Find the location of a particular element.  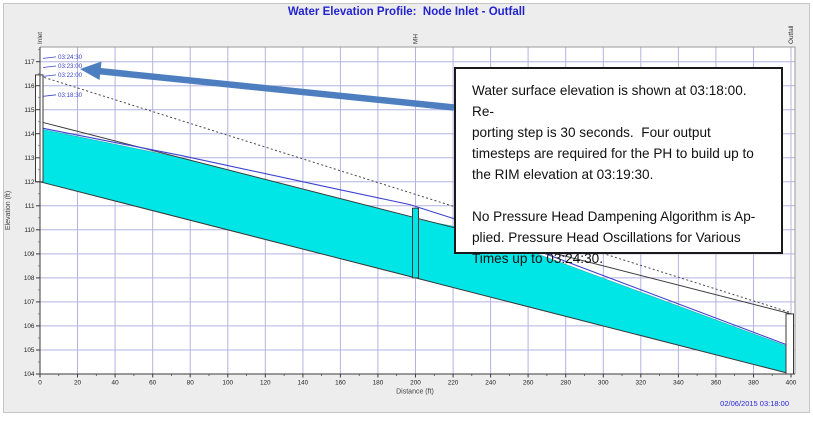

x-tick-label: 280 is located at coordinates (565, 383).